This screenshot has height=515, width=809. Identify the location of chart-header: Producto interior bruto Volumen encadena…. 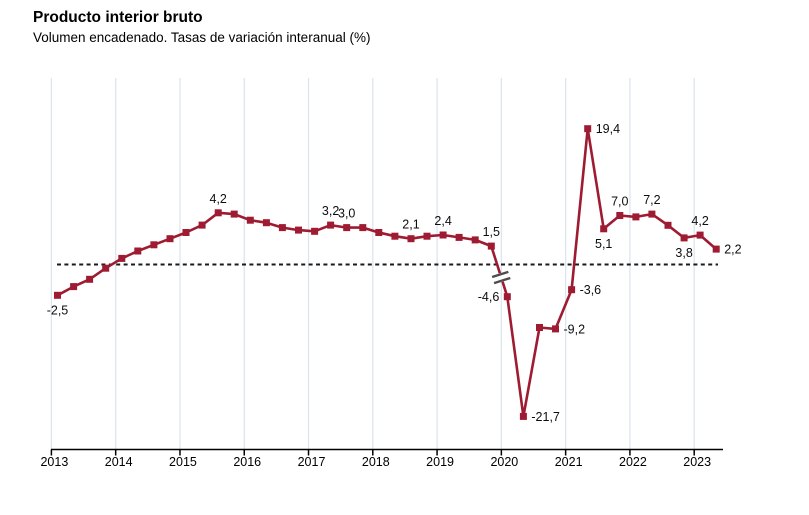
(201, 27).